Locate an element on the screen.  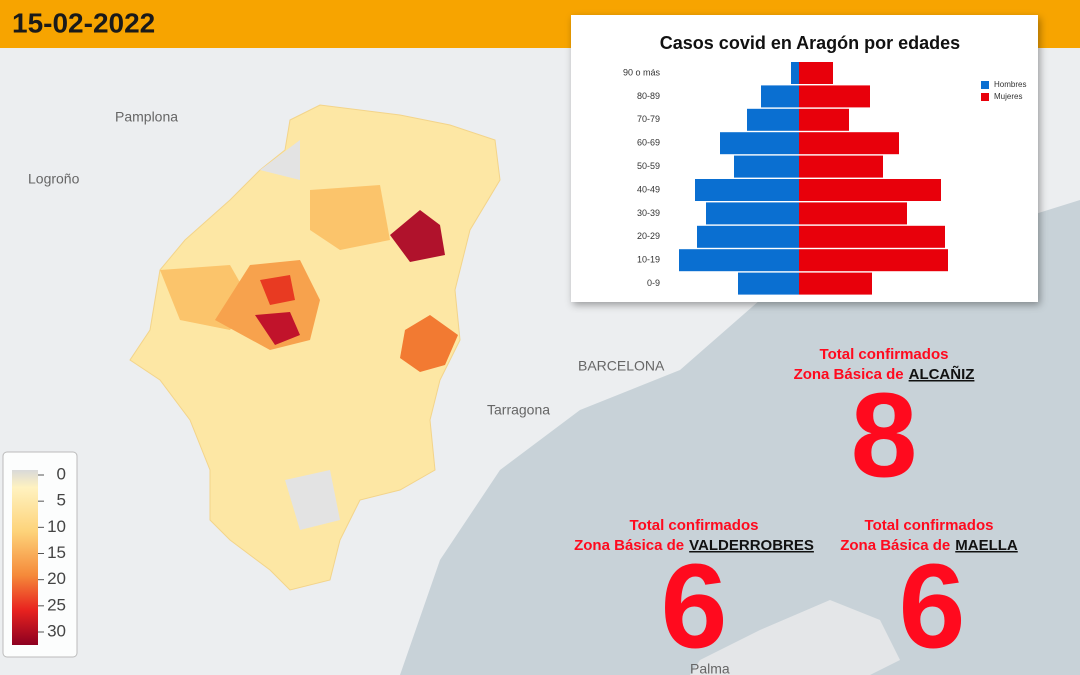
place-label: Logroño is located at coordinates (54, 179).